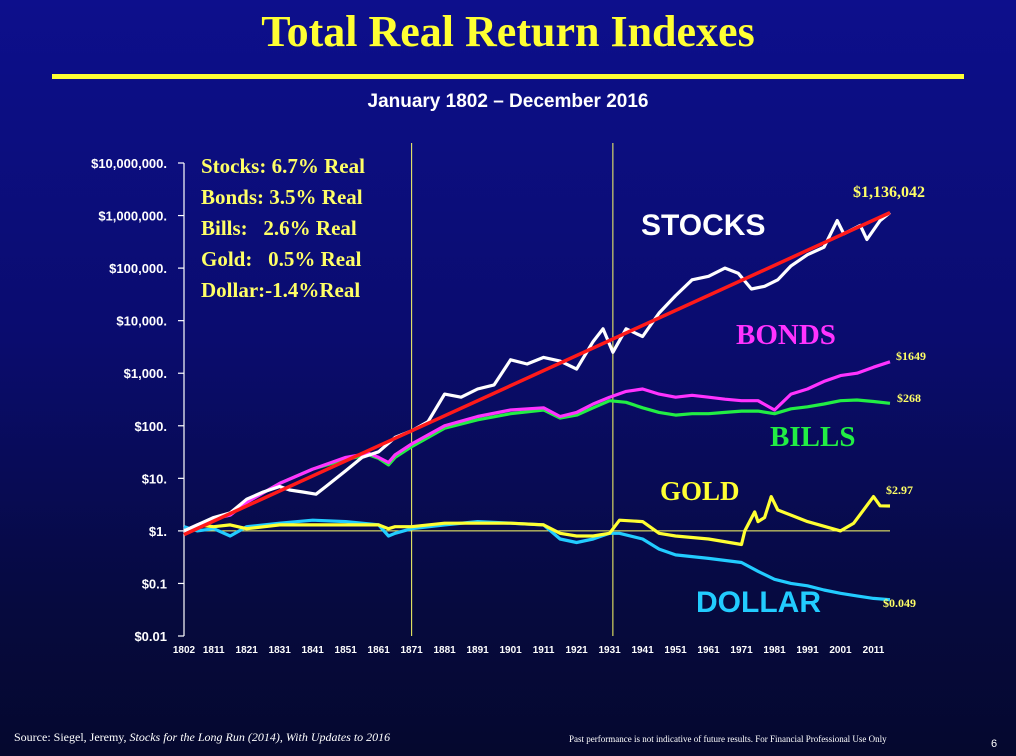 This screenshot has width=1016, height=756. What do you see at coordinates (141, 321) in the screenshot?
I see `y-tick-label: $10,000.` at bounding box center [141, 321].